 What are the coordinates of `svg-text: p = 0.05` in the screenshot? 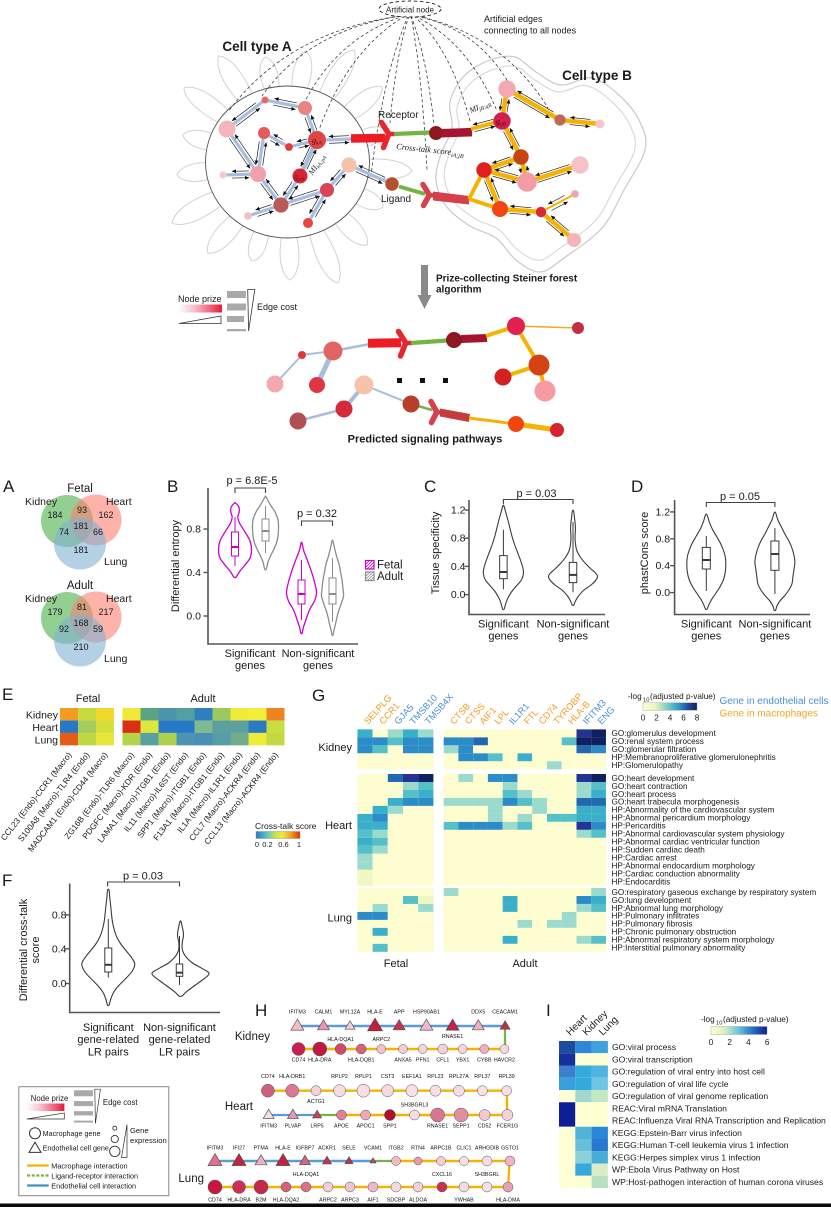 It's located at (740, 497).